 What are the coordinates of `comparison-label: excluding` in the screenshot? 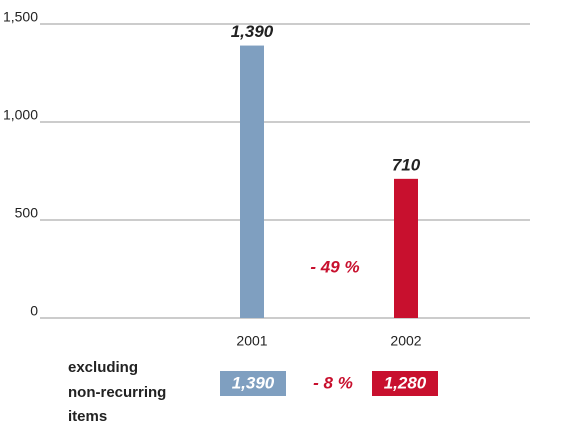 It's located at (103, 367).